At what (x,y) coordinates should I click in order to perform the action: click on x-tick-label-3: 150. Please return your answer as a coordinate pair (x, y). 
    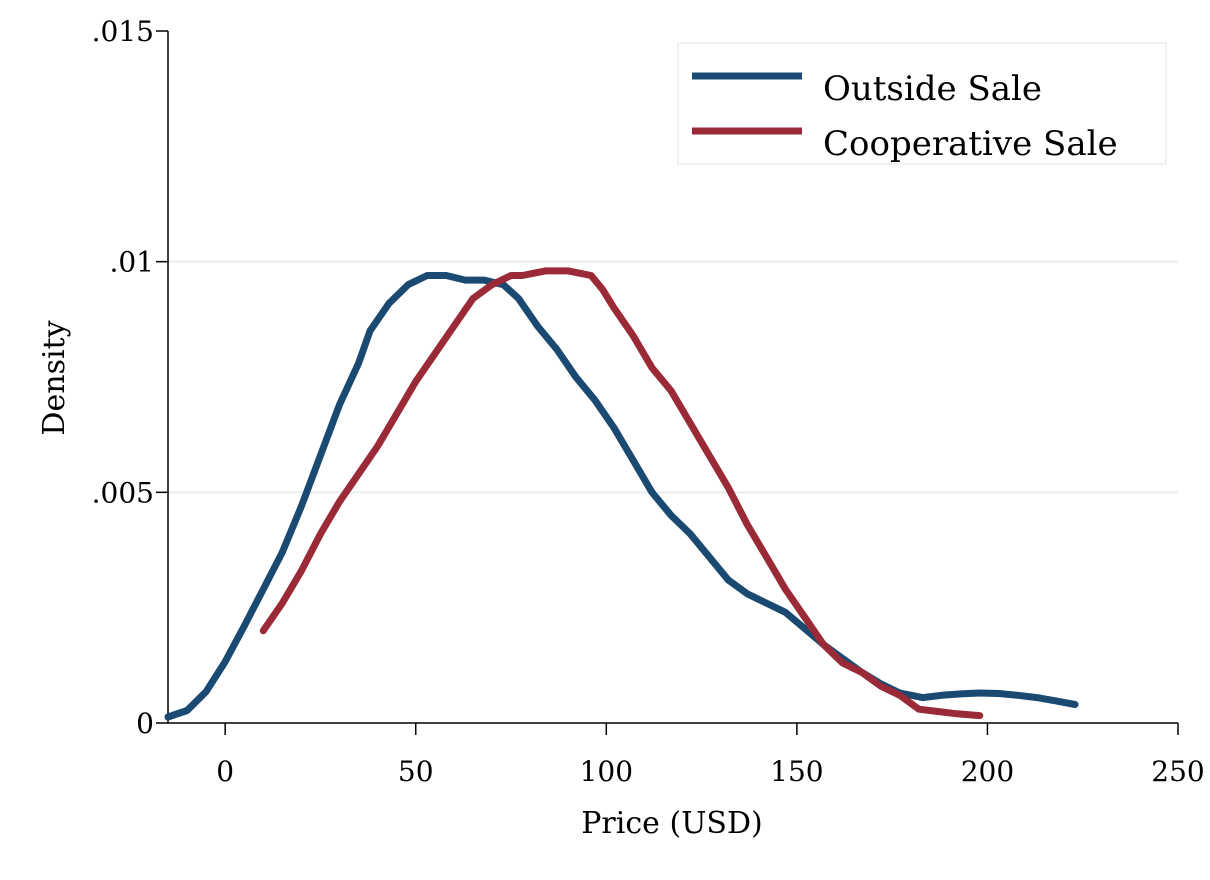
    Looking at the image, I should click on (796, 771).